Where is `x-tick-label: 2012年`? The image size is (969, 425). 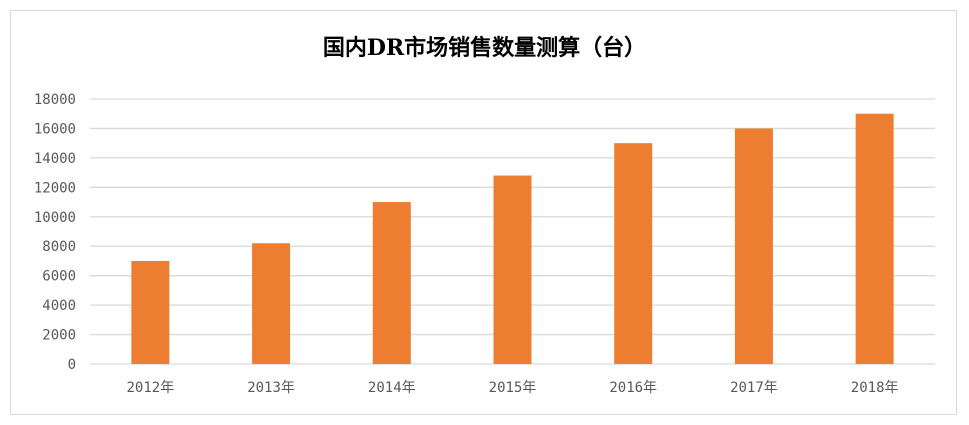 x-tick-label: 2012年 is located at coordinates (150, 388).